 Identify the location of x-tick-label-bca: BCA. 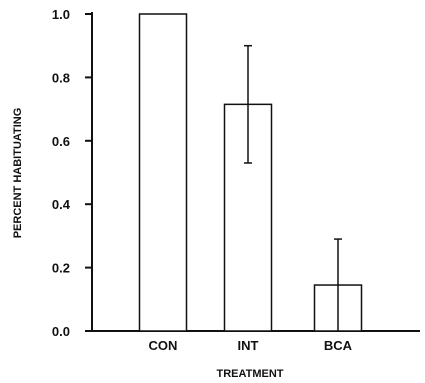
(338, 345).